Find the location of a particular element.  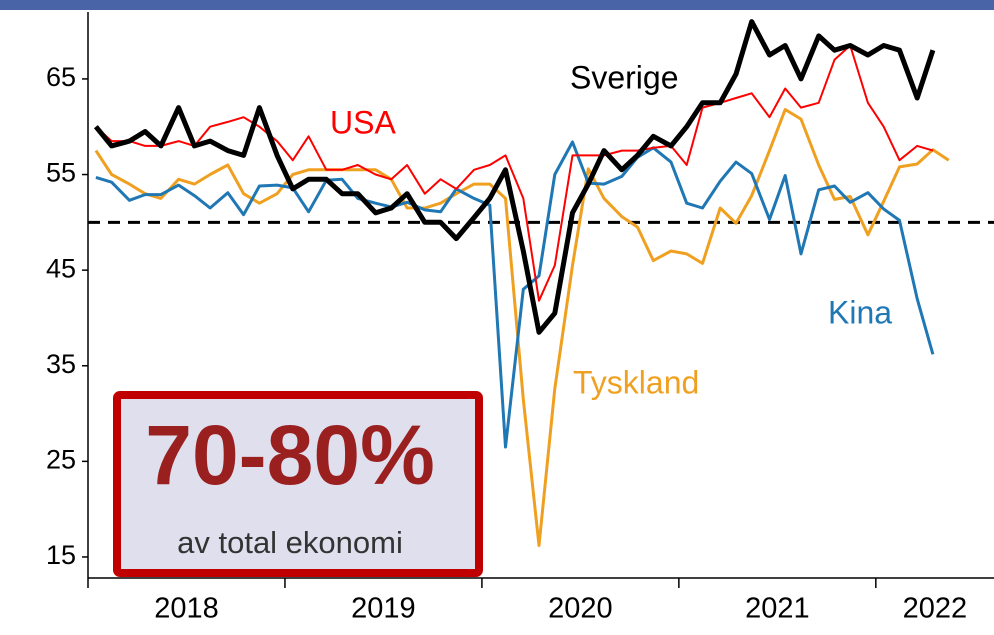

series-label: Kina is located at coordinates (860, 312).